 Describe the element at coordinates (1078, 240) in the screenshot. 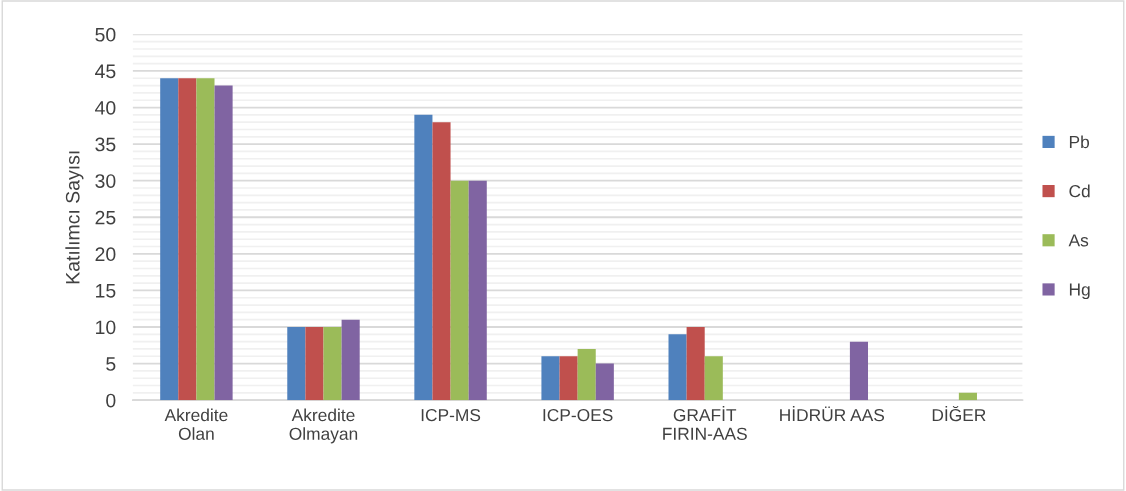

I see `legend-label: As` at that location.